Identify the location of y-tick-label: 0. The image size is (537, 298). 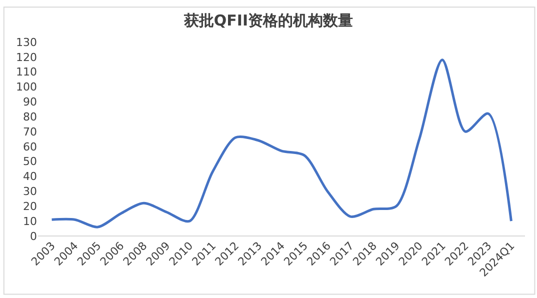
(33, 236).